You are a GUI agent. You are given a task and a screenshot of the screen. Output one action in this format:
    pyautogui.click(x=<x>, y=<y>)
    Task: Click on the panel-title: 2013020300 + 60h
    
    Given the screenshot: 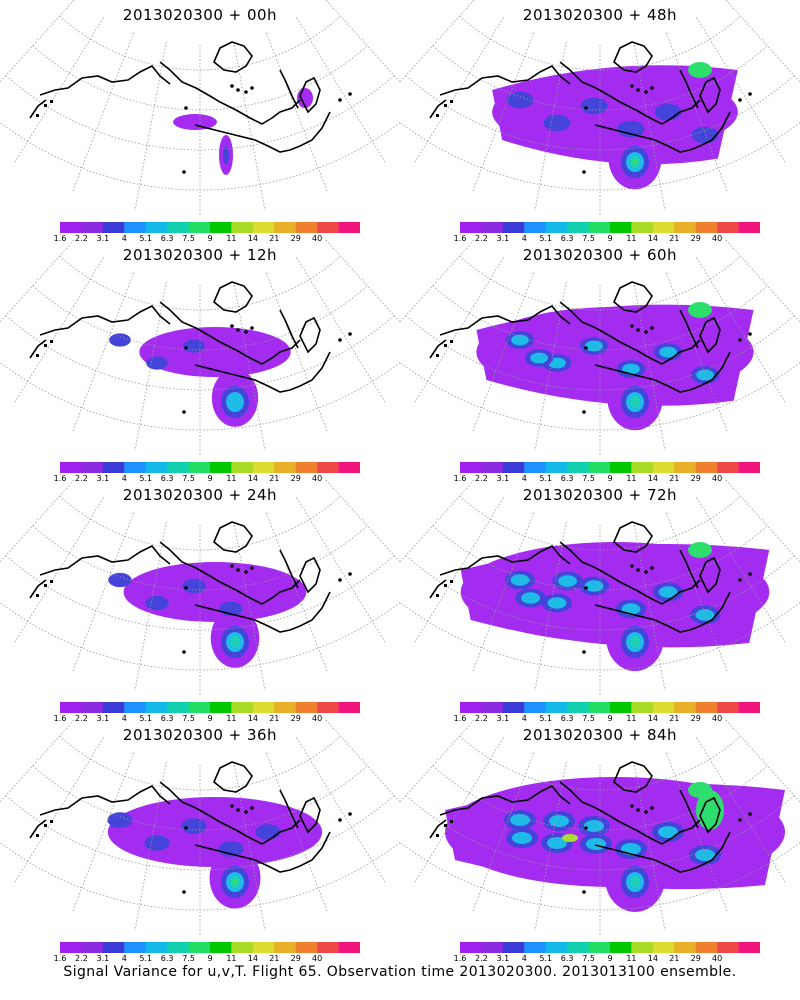 What is the action you would take?
    pyautogui.click(x=600, y=255)
    